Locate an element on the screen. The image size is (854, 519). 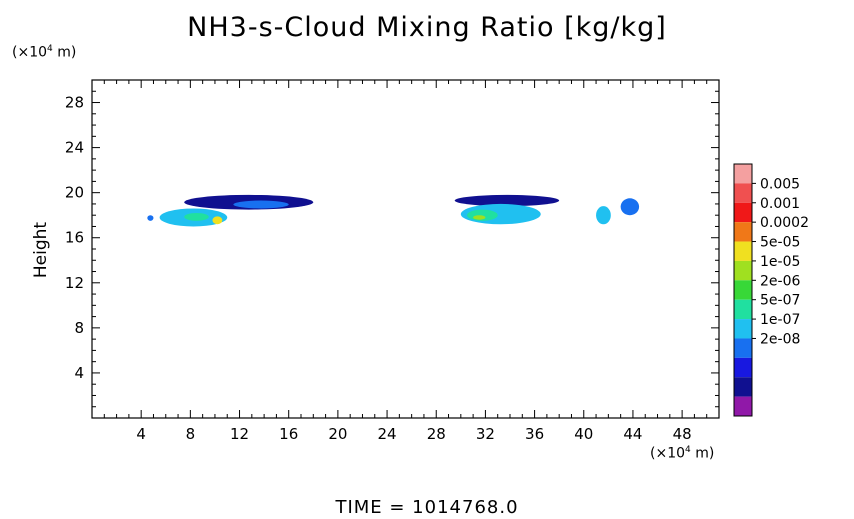
colorbar-border is located at coordinates (743, 290).